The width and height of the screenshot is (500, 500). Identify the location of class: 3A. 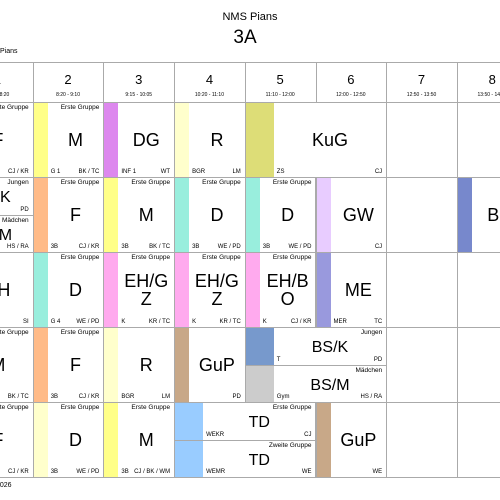
(245, 37).